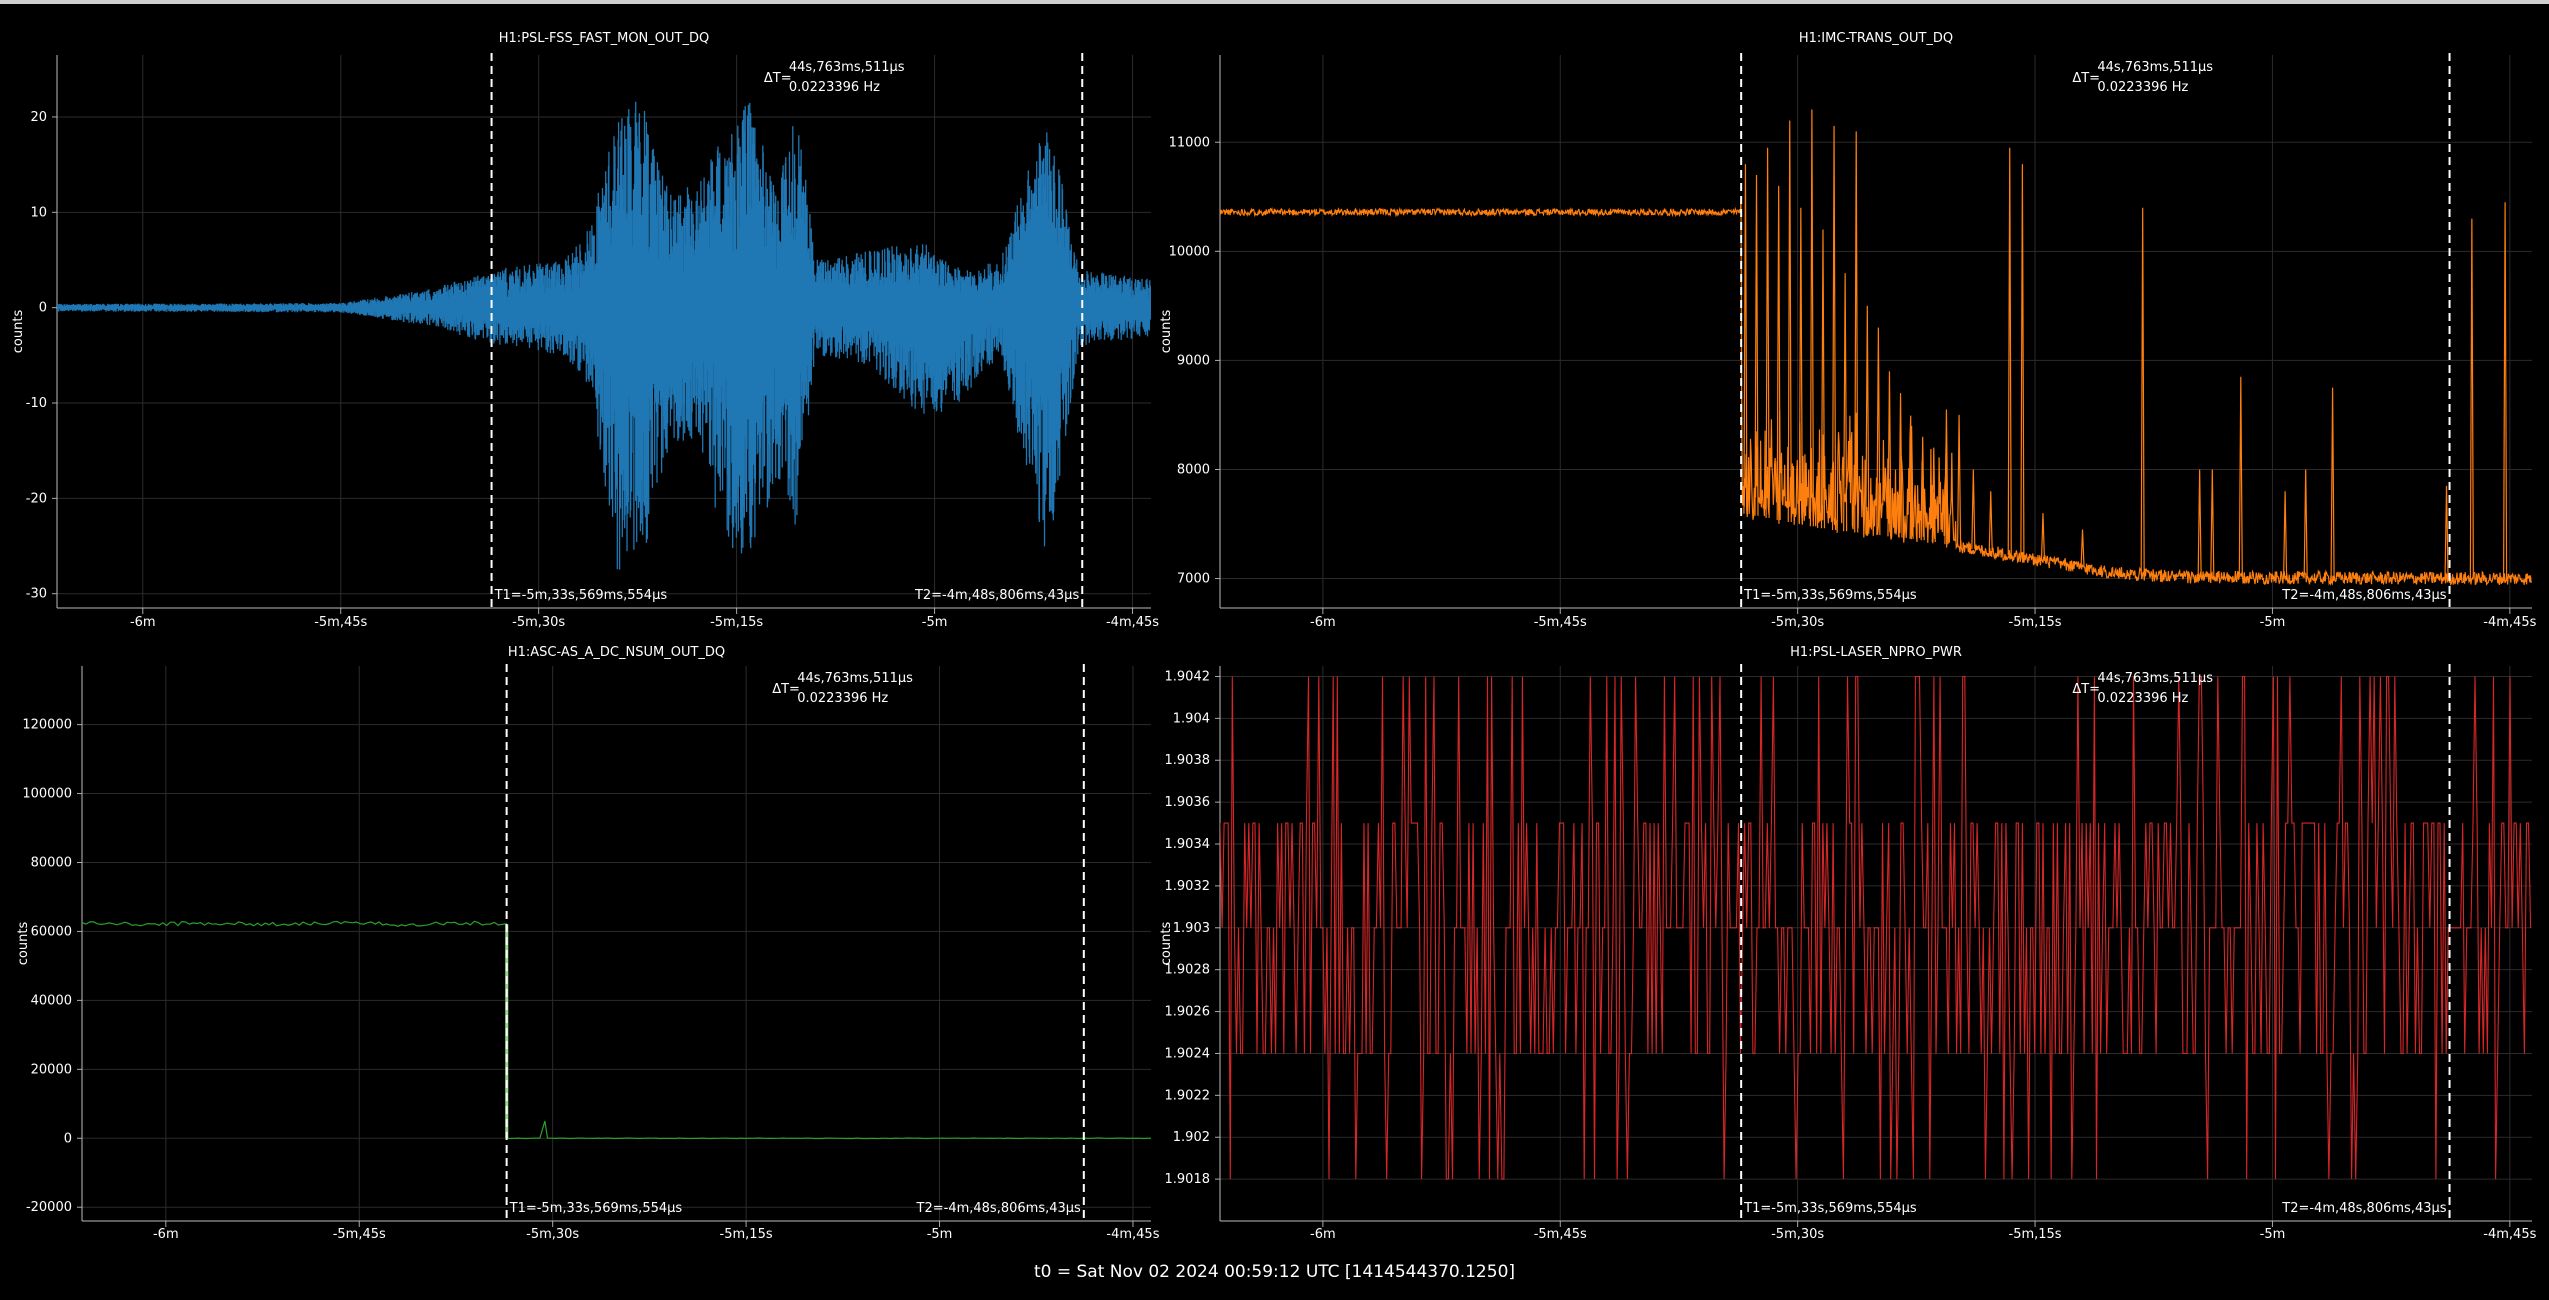 The height and width of the screenshot is (1300, 2549). Describe the element at coordinates (1191, 718) in the screenshot. I see `y-tick-label: 1.904` at that location.